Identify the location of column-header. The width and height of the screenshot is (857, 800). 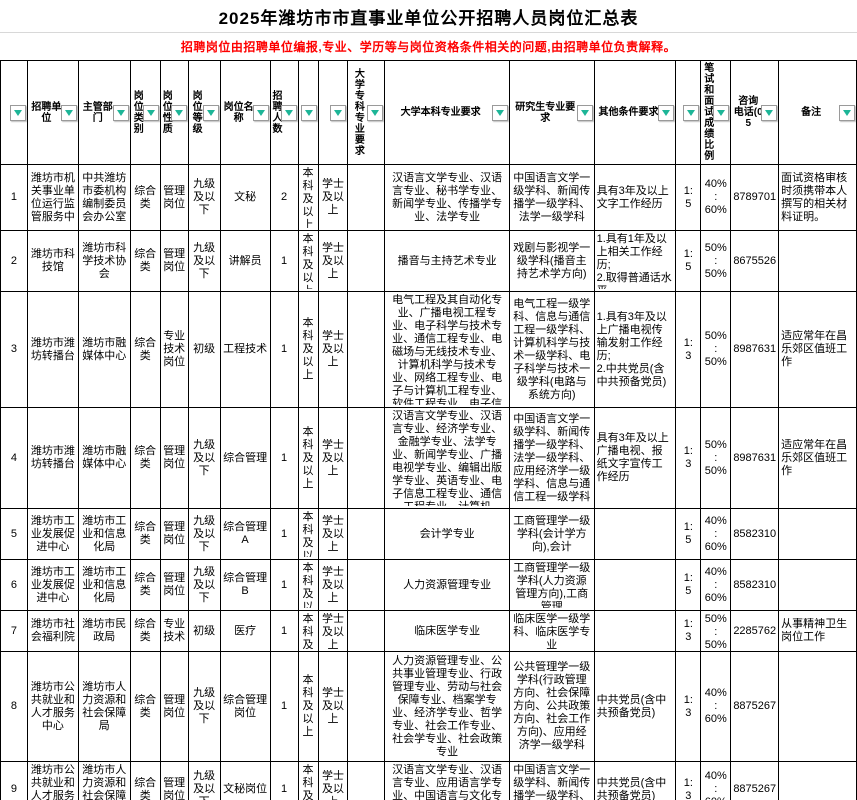
(14, 112).